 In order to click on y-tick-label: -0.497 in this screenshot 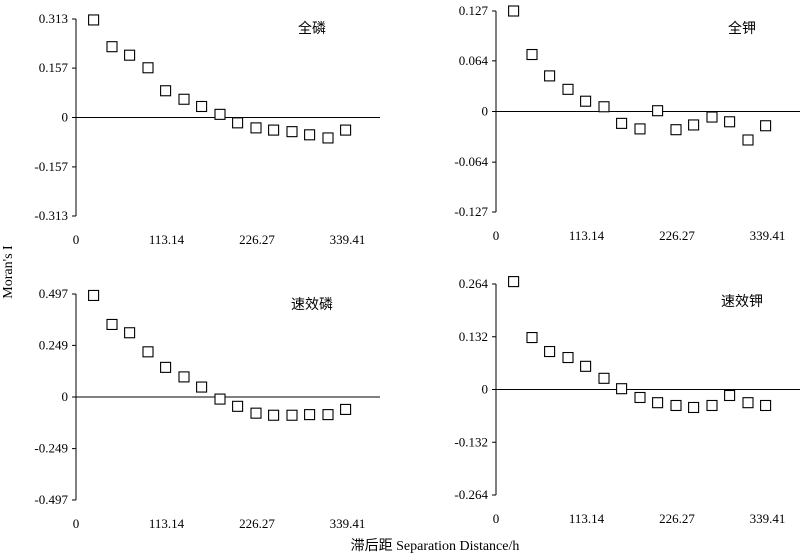, I will do `click(51, 499)`.